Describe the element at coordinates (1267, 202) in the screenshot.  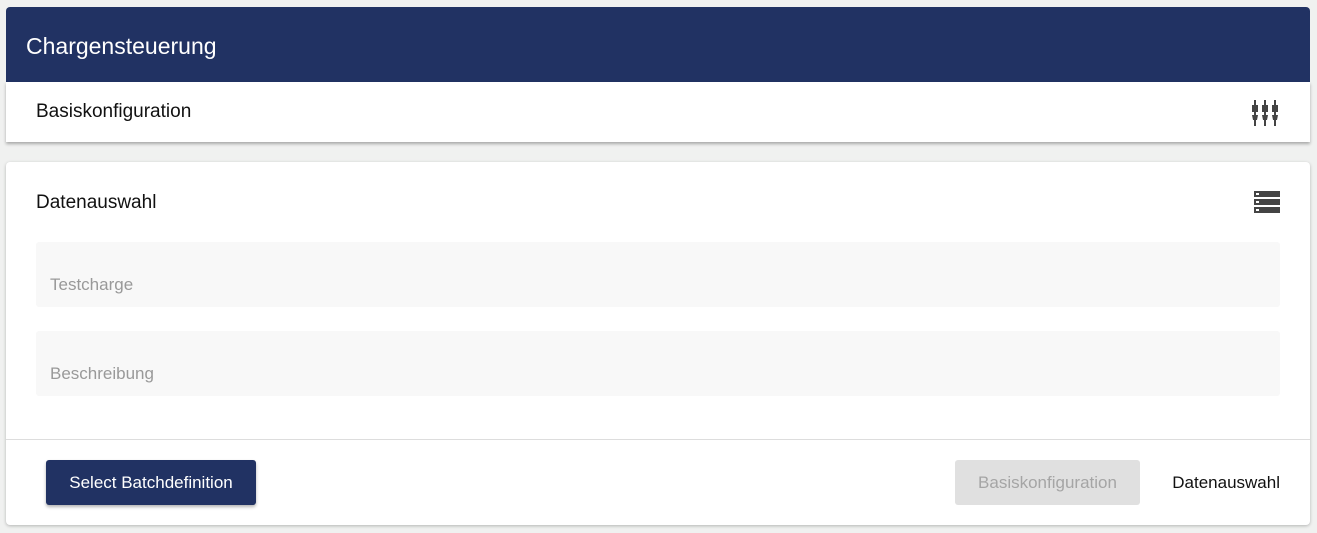
I see `storage-icon` at that location.